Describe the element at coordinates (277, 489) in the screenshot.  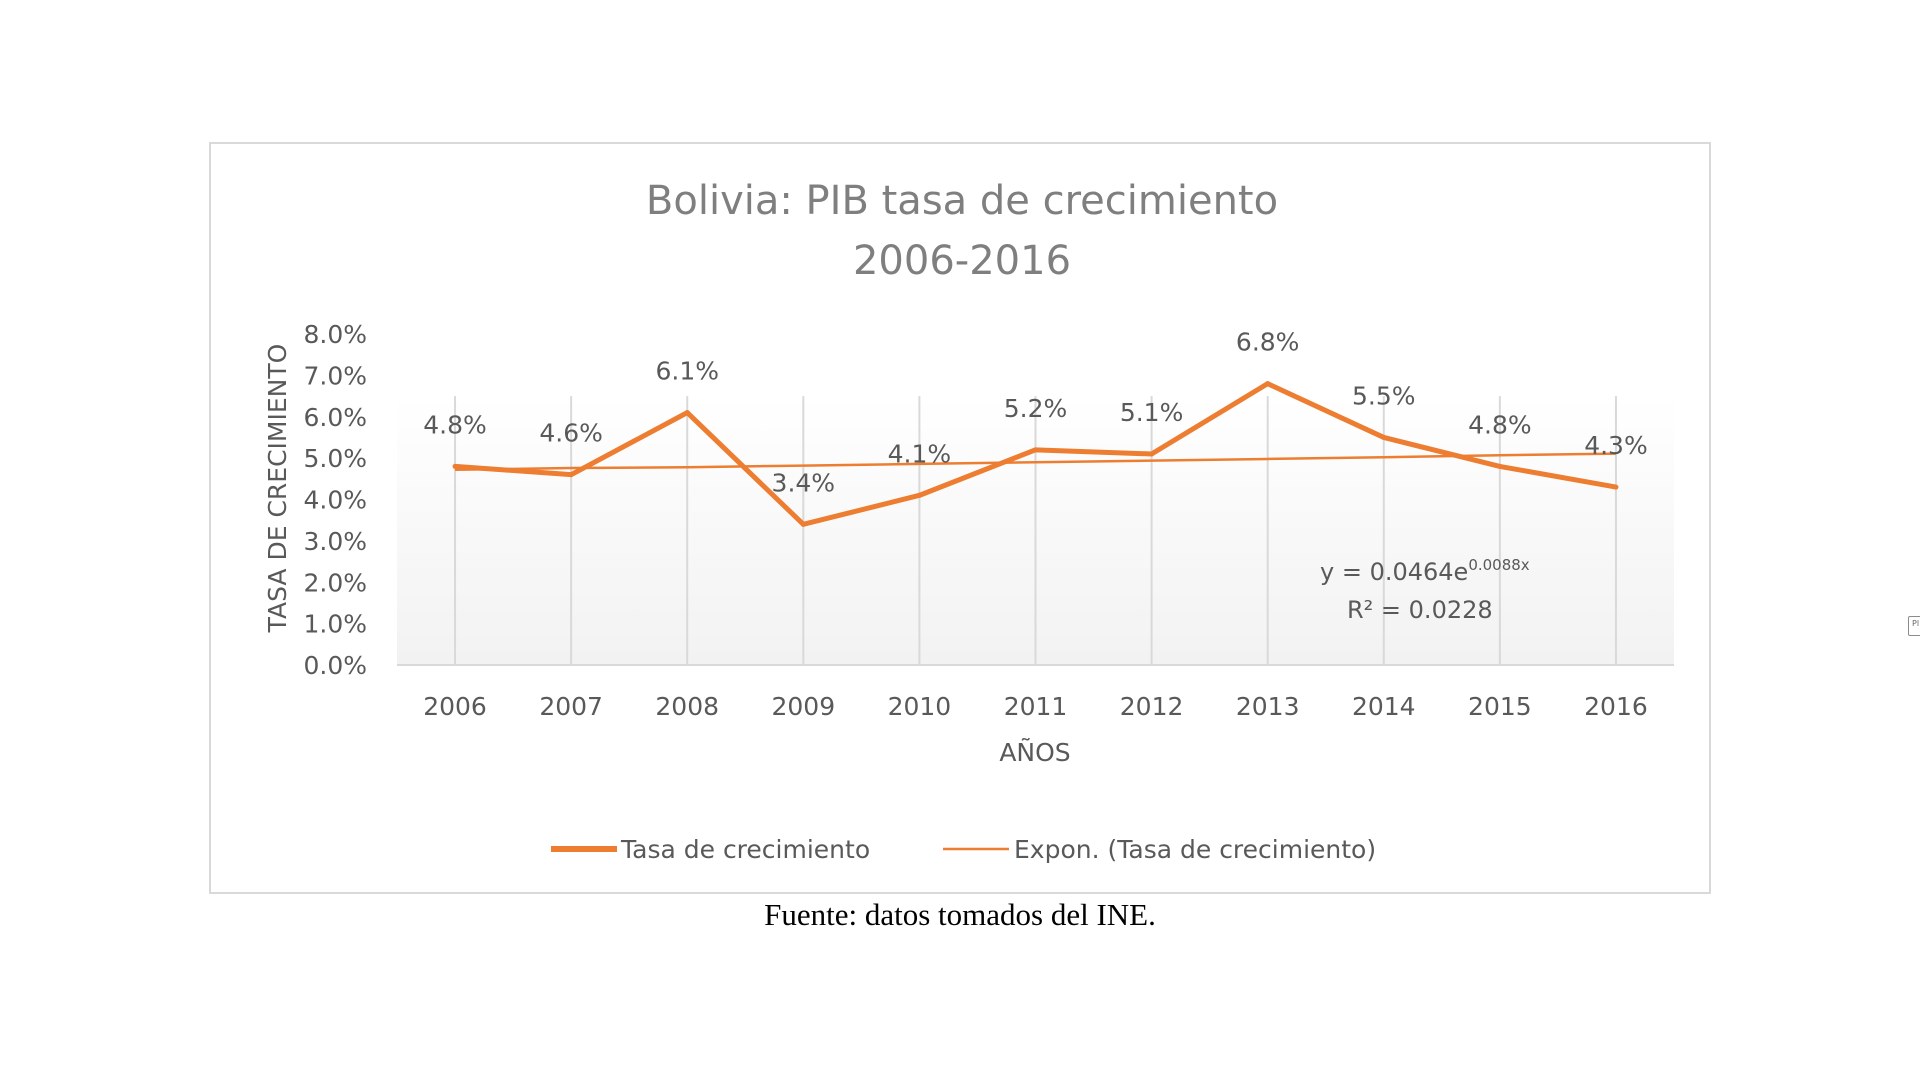
I see `y-axis-title: TASA DE CRECIMIENTO` at that location.